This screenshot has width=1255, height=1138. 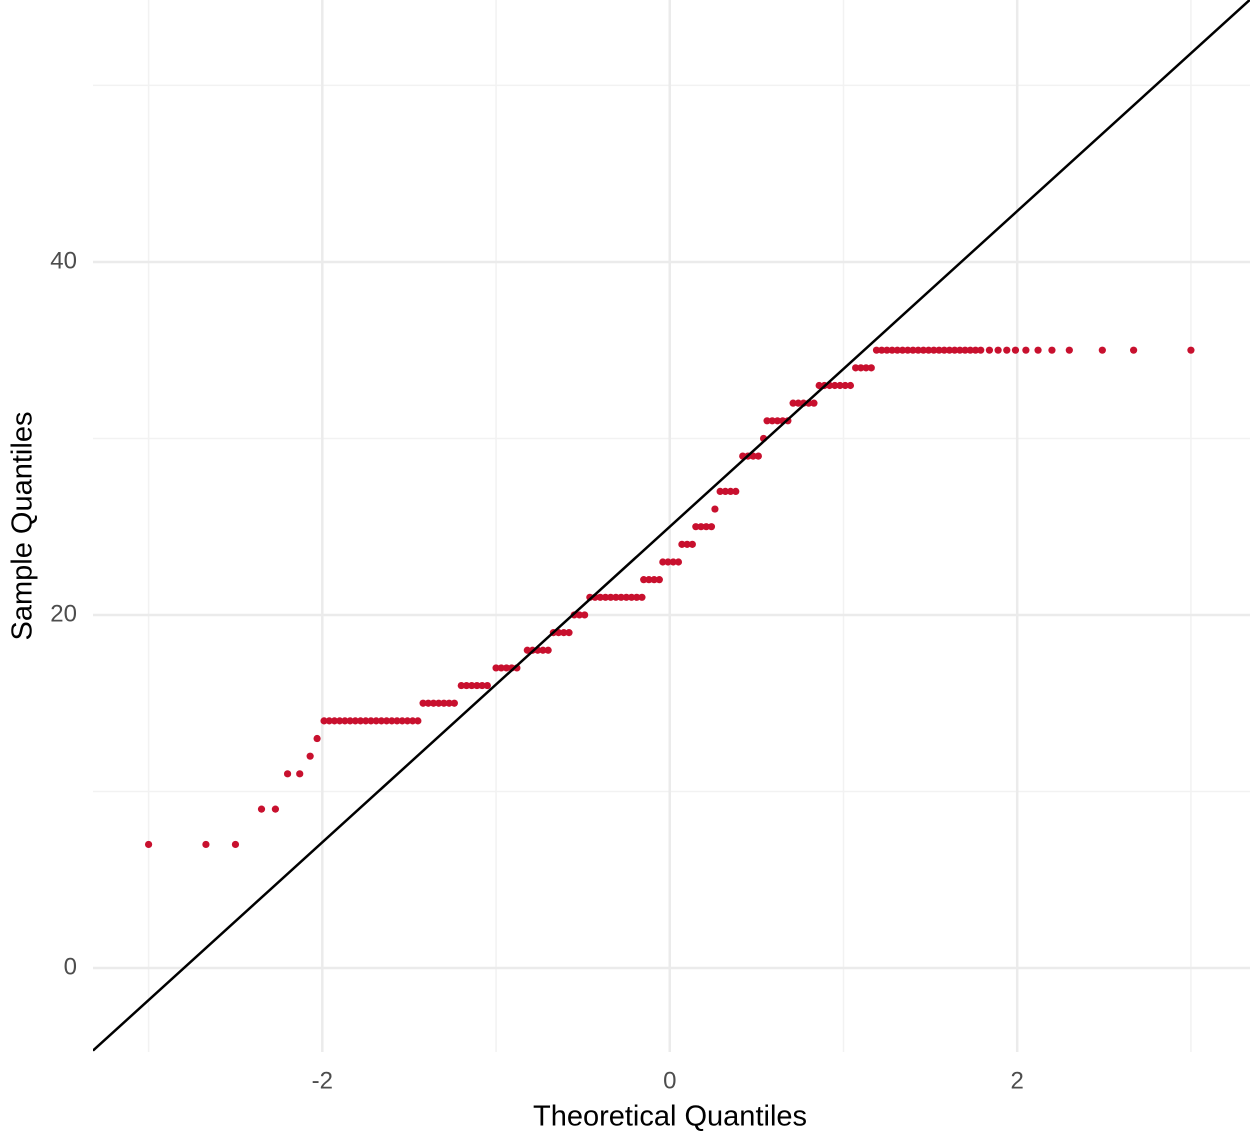 I want to click on x-tick-label: 0, so click(x=669, y=1080).